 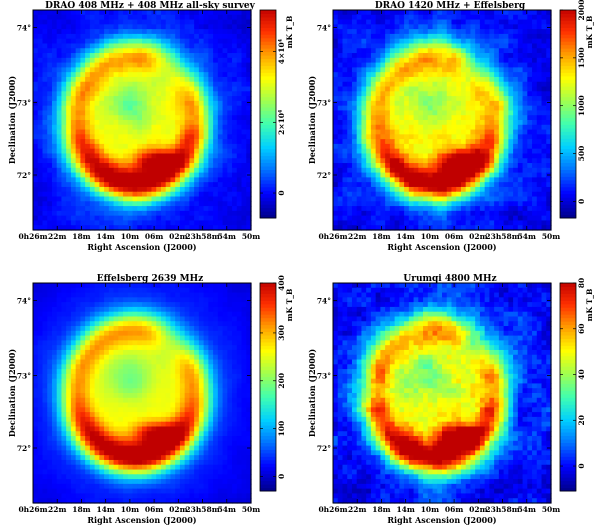 I want to click on colorbar-tick-label: 500, so click(x=581, y=154).